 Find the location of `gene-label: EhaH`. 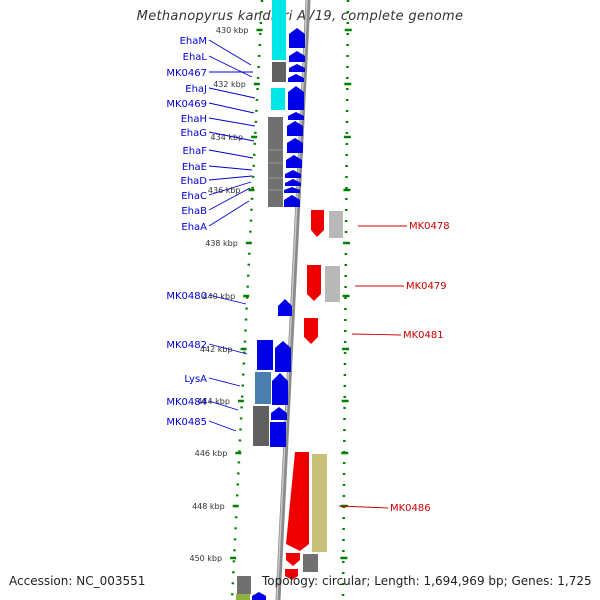

gene-label: EhaH is located at coordinates (194, 119).